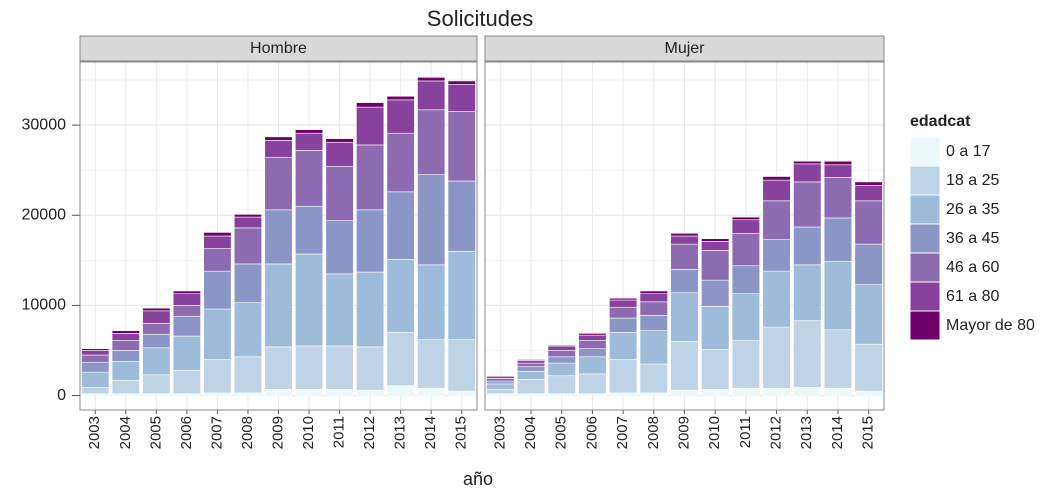 The image size is (1051, 491). What do you see at coordinates (990, 325) in the screenshot?
I see `legend-label: Mayor de 80` at bounding box center [990, 325].